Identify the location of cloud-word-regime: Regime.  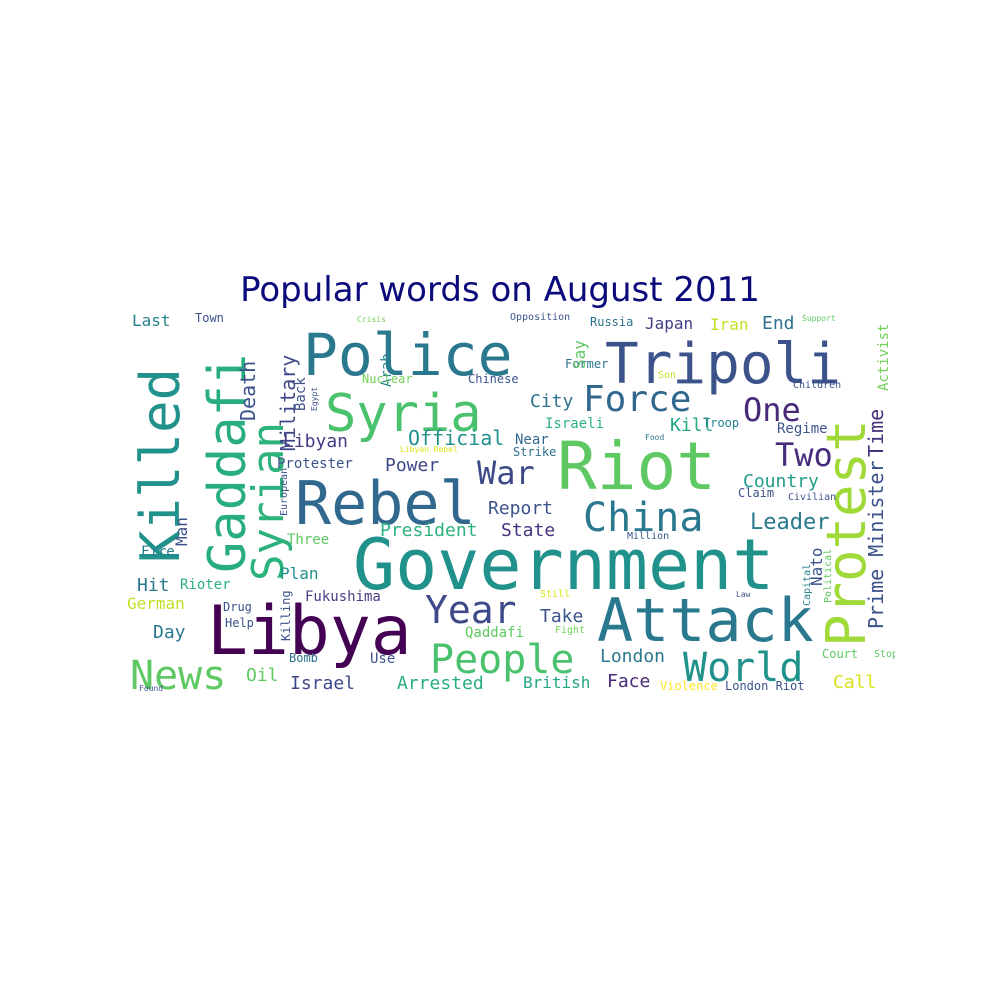
(802, 429).